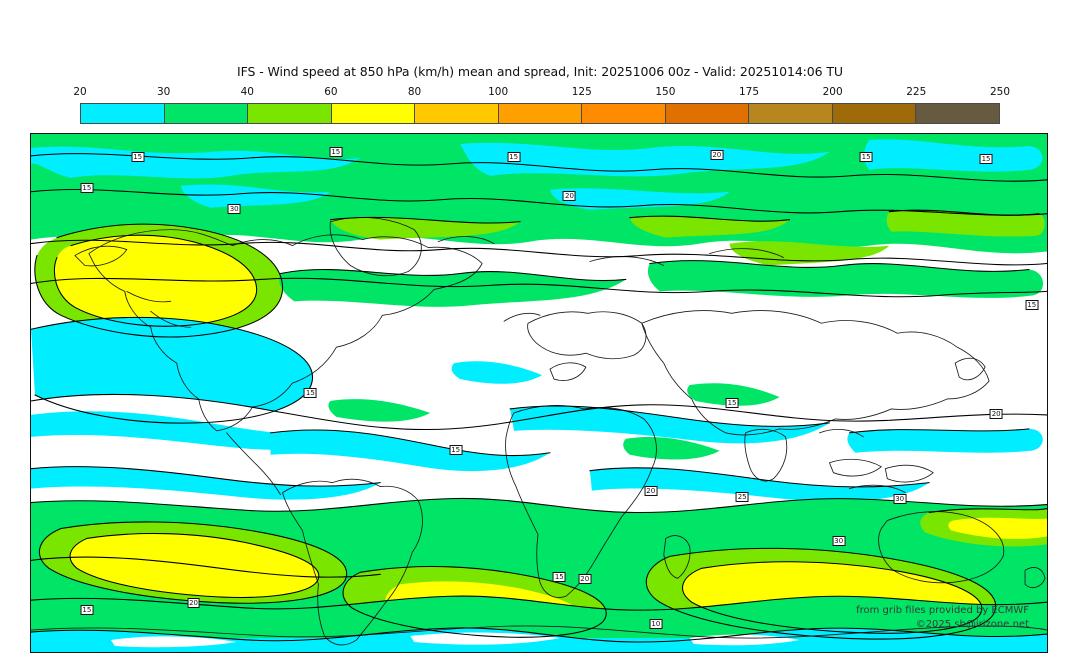 The width and height of the screenshot is (1080, 658). I want to click on contour-label: 10, so click(656, 623).